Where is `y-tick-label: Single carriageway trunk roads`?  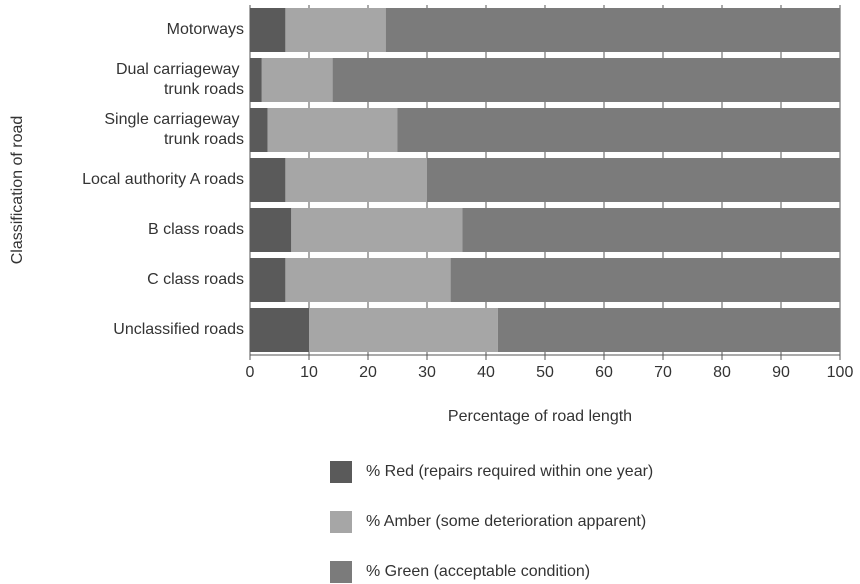 y-tick-label: Single carriageway trunk roads is located at coordinates (174, 129).